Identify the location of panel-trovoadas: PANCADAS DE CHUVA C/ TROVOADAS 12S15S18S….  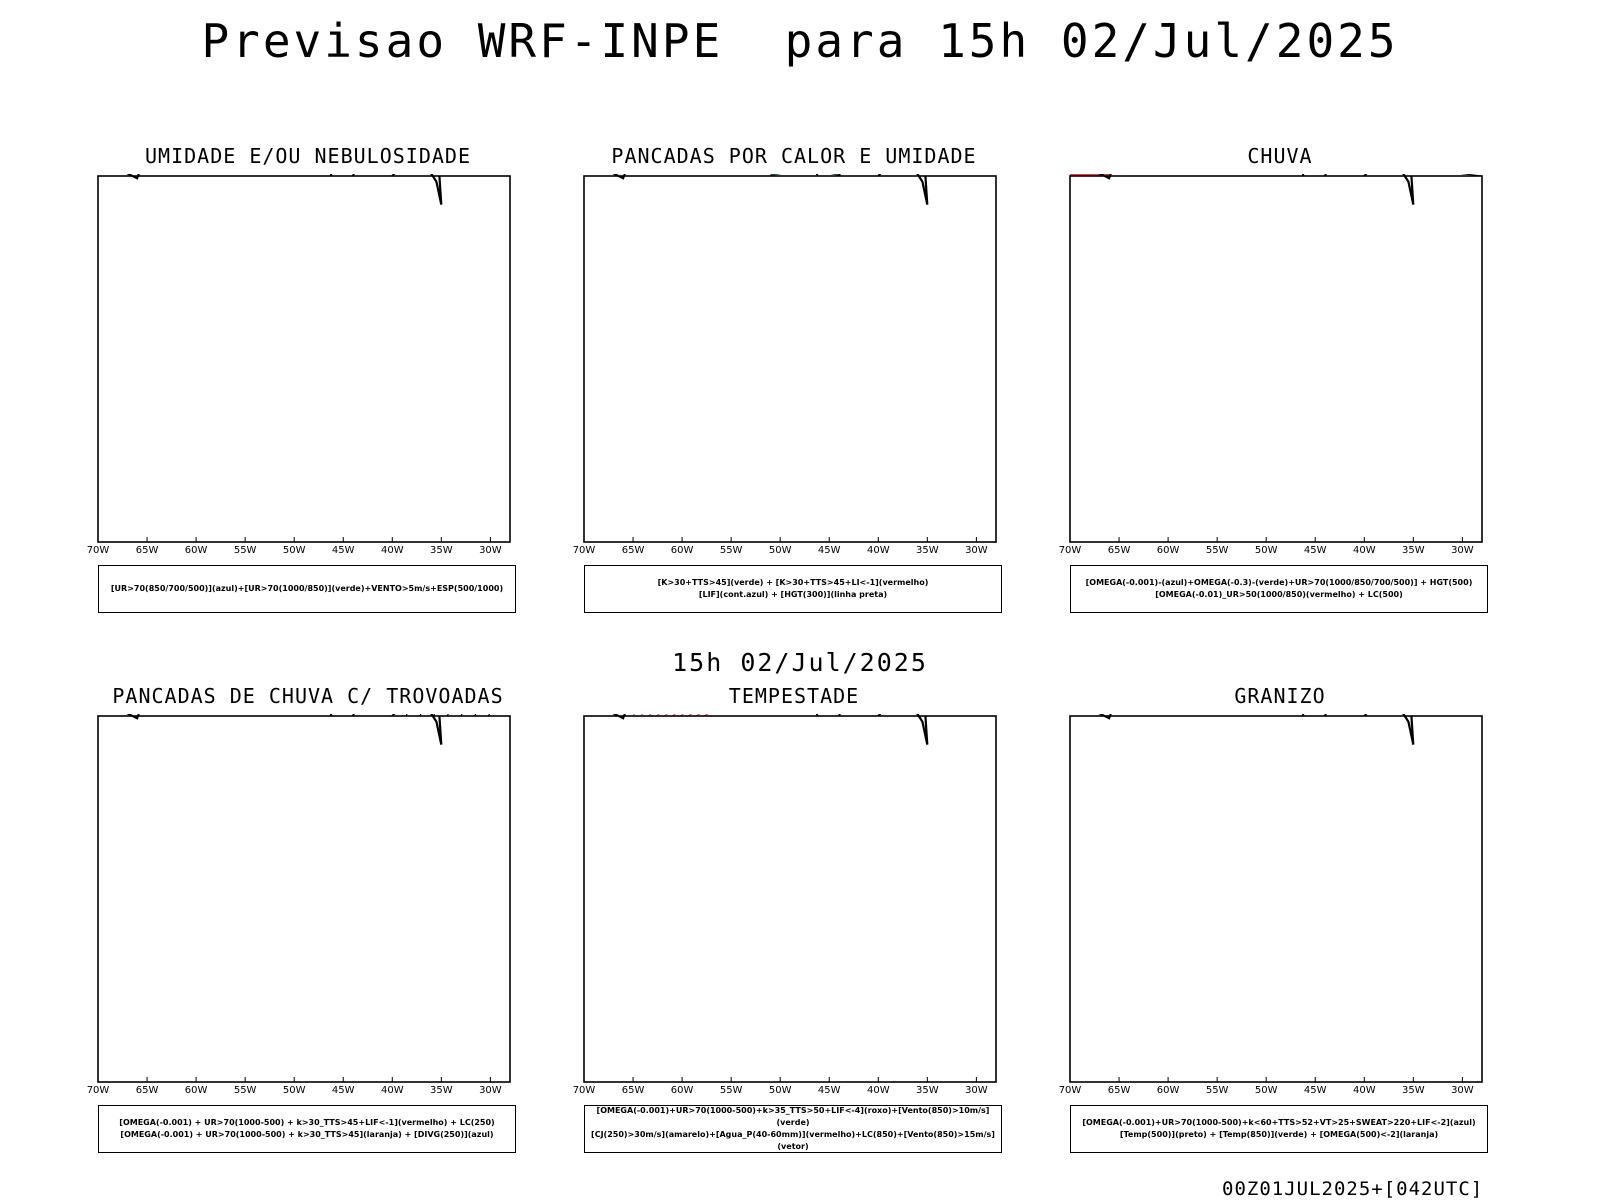
(302, 924).